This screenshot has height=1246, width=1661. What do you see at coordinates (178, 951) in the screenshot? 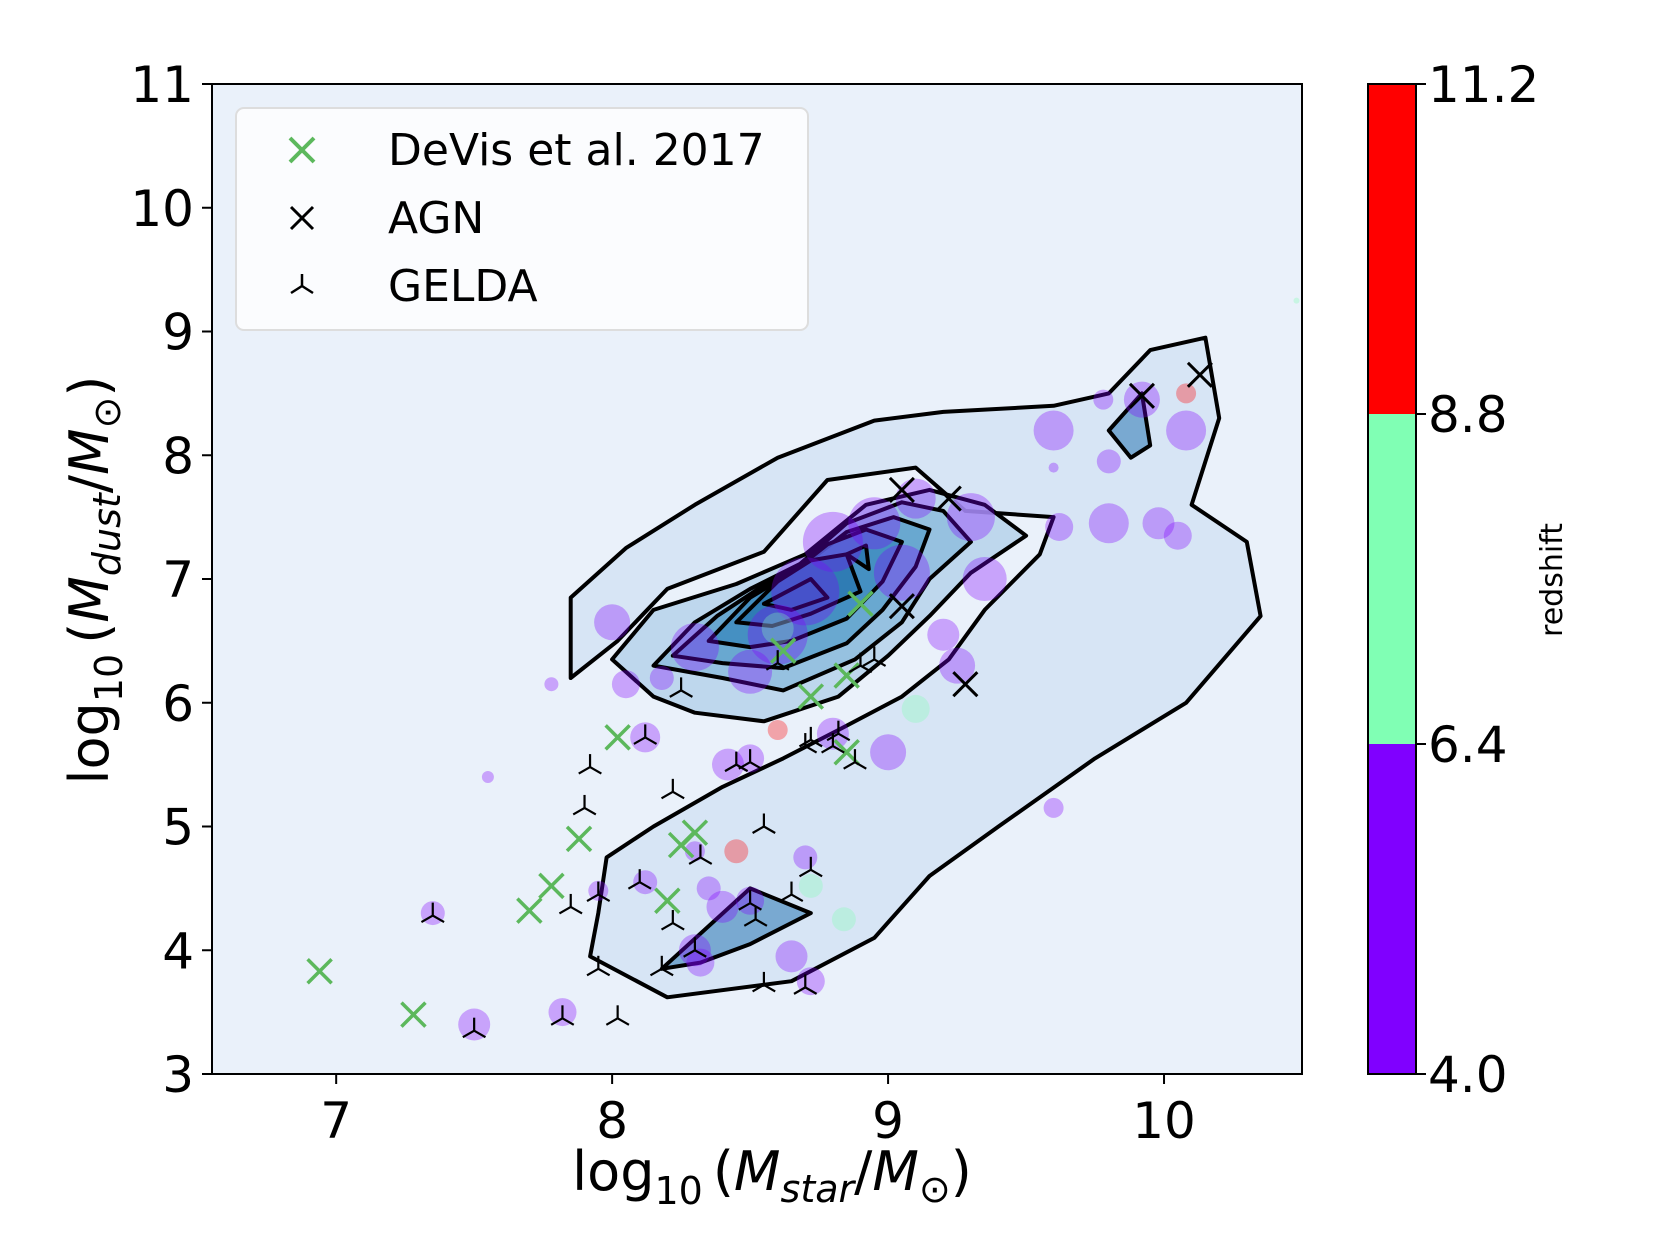
I see `y-tick-label: 4` at bounding box center [178, 951].